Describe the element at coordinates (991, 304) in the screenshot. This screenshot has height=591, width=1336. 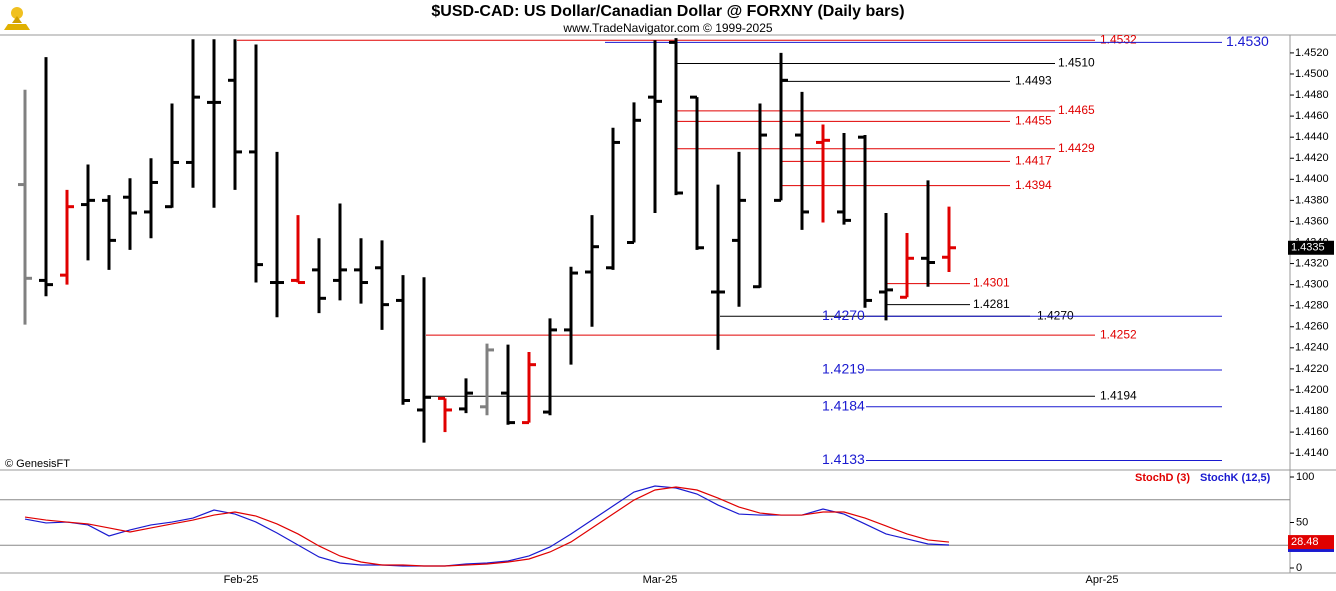
I see `level-label: 1.4281` at that location.